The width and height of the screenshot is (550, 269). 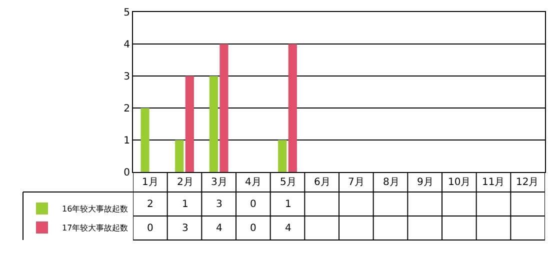 I want to click on x-tick-label: 4月, so click(x=253, y=182).